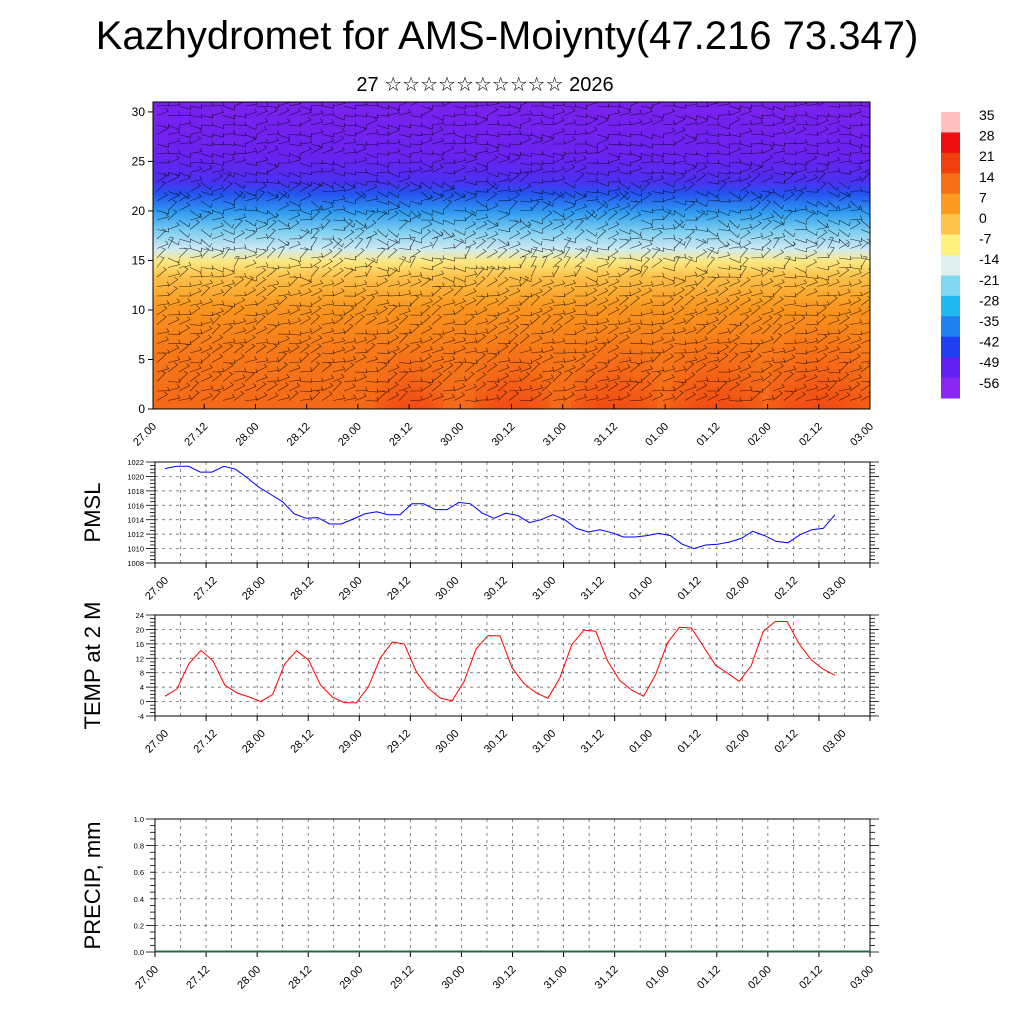 The height and width of the screenshot is (1024, 1024). Describe the element at coordinates (142, 687) in the screenshot. I see `y-tick-label: 4` at that location.